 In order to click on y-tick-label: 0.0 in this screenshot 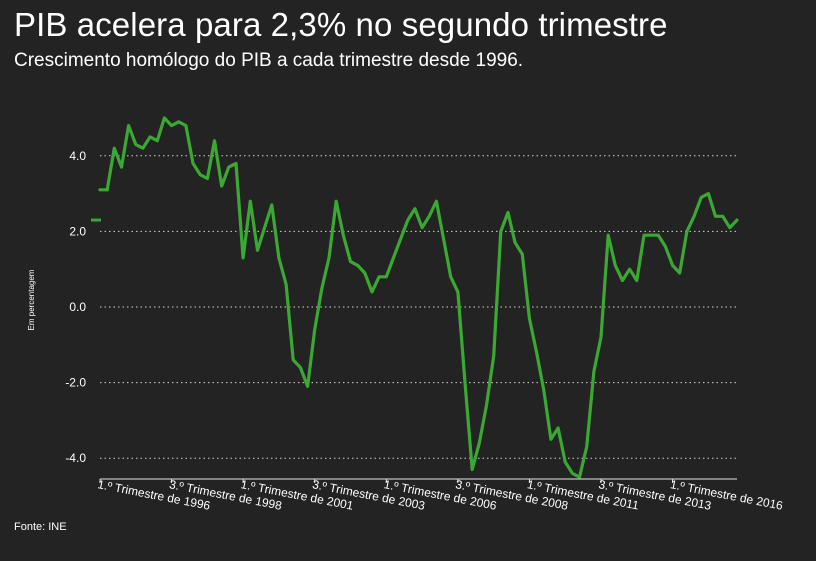, I will do `click(77, 307)`.